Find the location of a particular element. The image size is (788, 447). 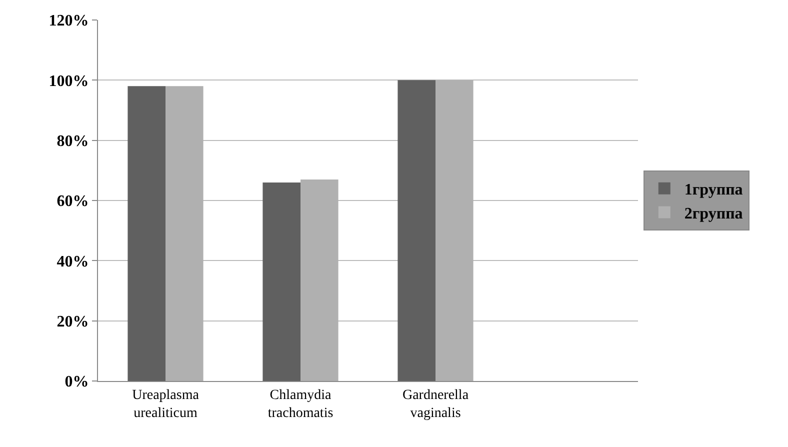

y-tick-label: 120% is located at coordinates (68, 21).